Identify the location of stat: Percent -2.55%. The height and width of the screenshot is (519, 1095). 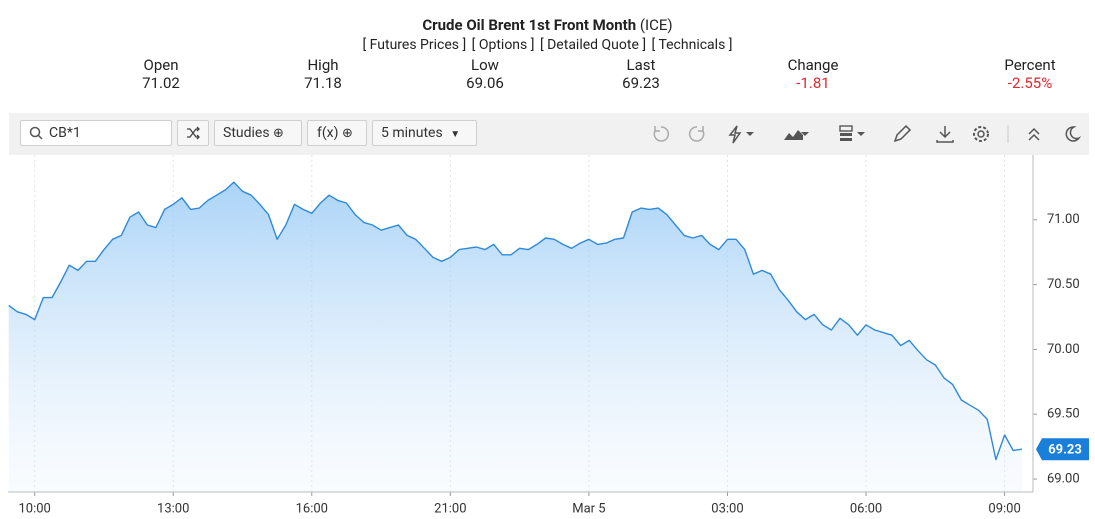
(1030, 74).